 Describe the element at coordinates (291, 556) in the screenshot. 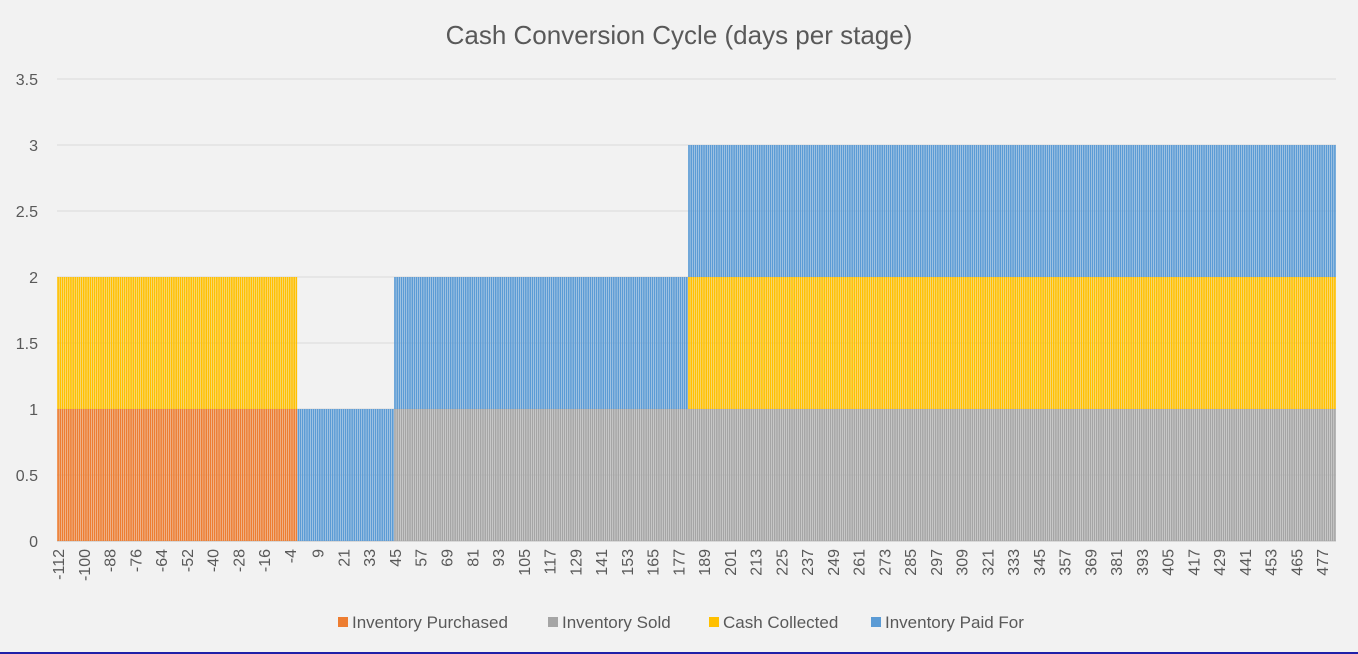

I see `x-tick-label: -4` at that location.